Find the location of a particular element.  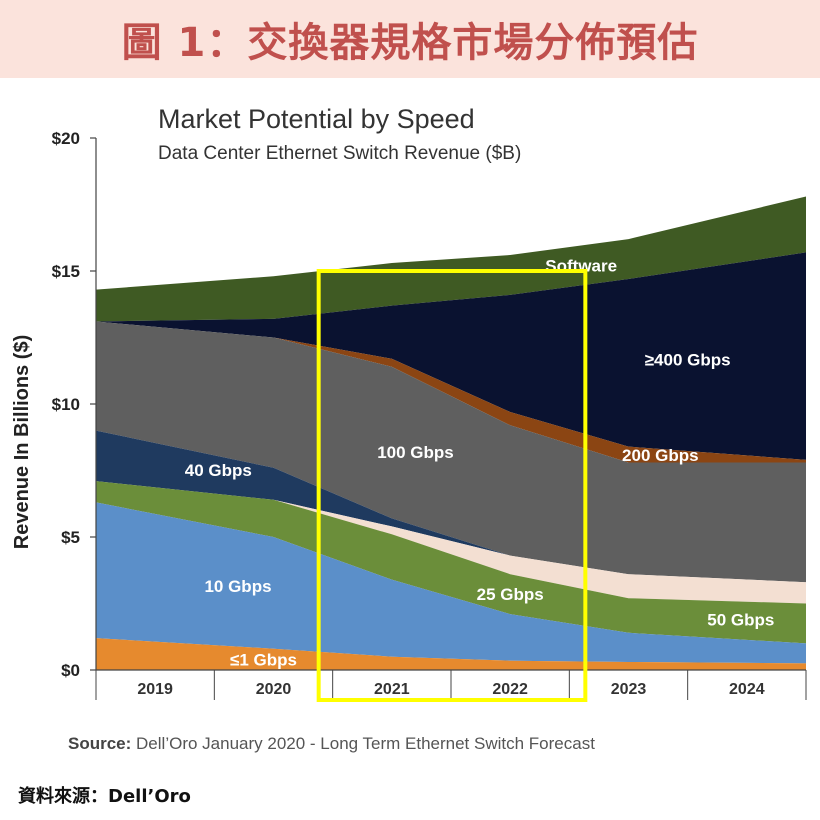

area-1-gbps is located at coordinates (451, 654).